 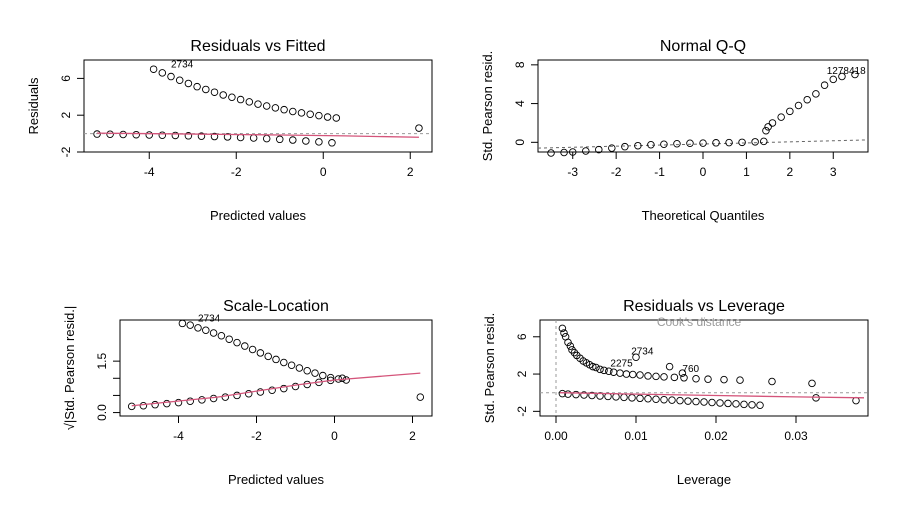 What do you see at coordinates (704, 306) in the screenshot?
I see `chart-title: Residuals vs Leverage` at bounding box center [704, 306].